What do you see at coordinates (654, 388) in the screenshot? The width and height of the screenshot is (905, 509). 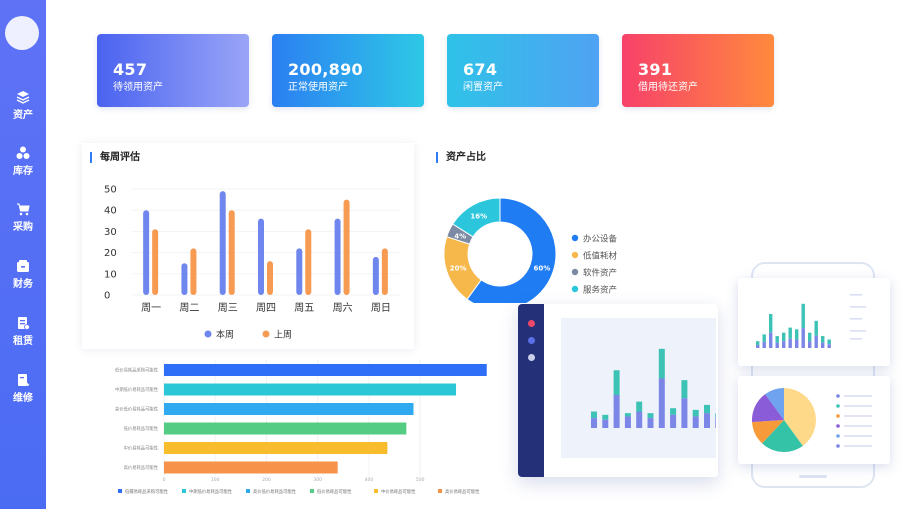 I see `monitor-bar-chart` at bounding box center [654, 388].